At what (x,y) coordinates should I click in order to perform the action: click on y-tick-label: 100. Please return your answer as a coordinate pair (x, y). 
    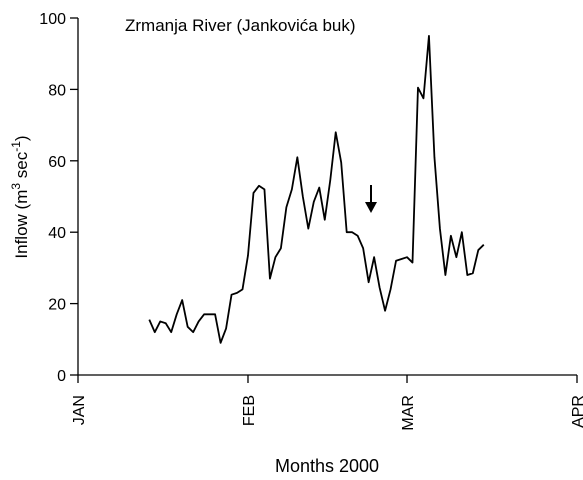
    Looking at the image, I should click on (52, 19).